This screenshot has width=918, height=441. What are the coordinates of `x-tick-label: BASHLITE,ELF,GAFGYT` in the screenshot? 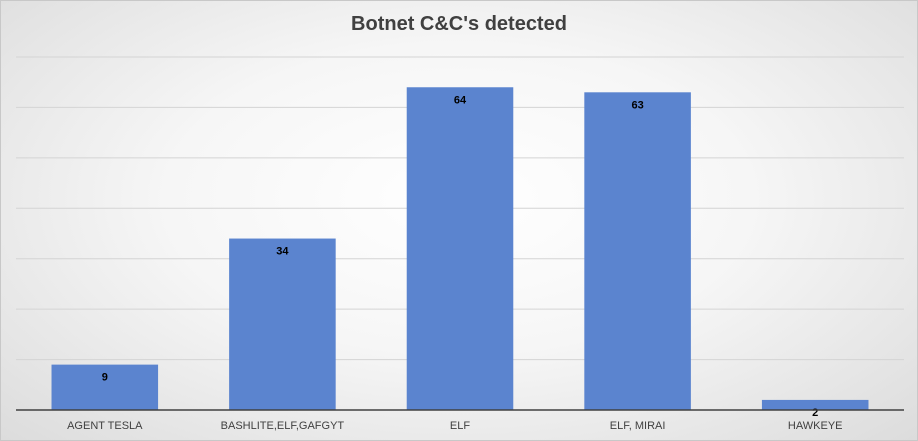 It's located at (283, 426).